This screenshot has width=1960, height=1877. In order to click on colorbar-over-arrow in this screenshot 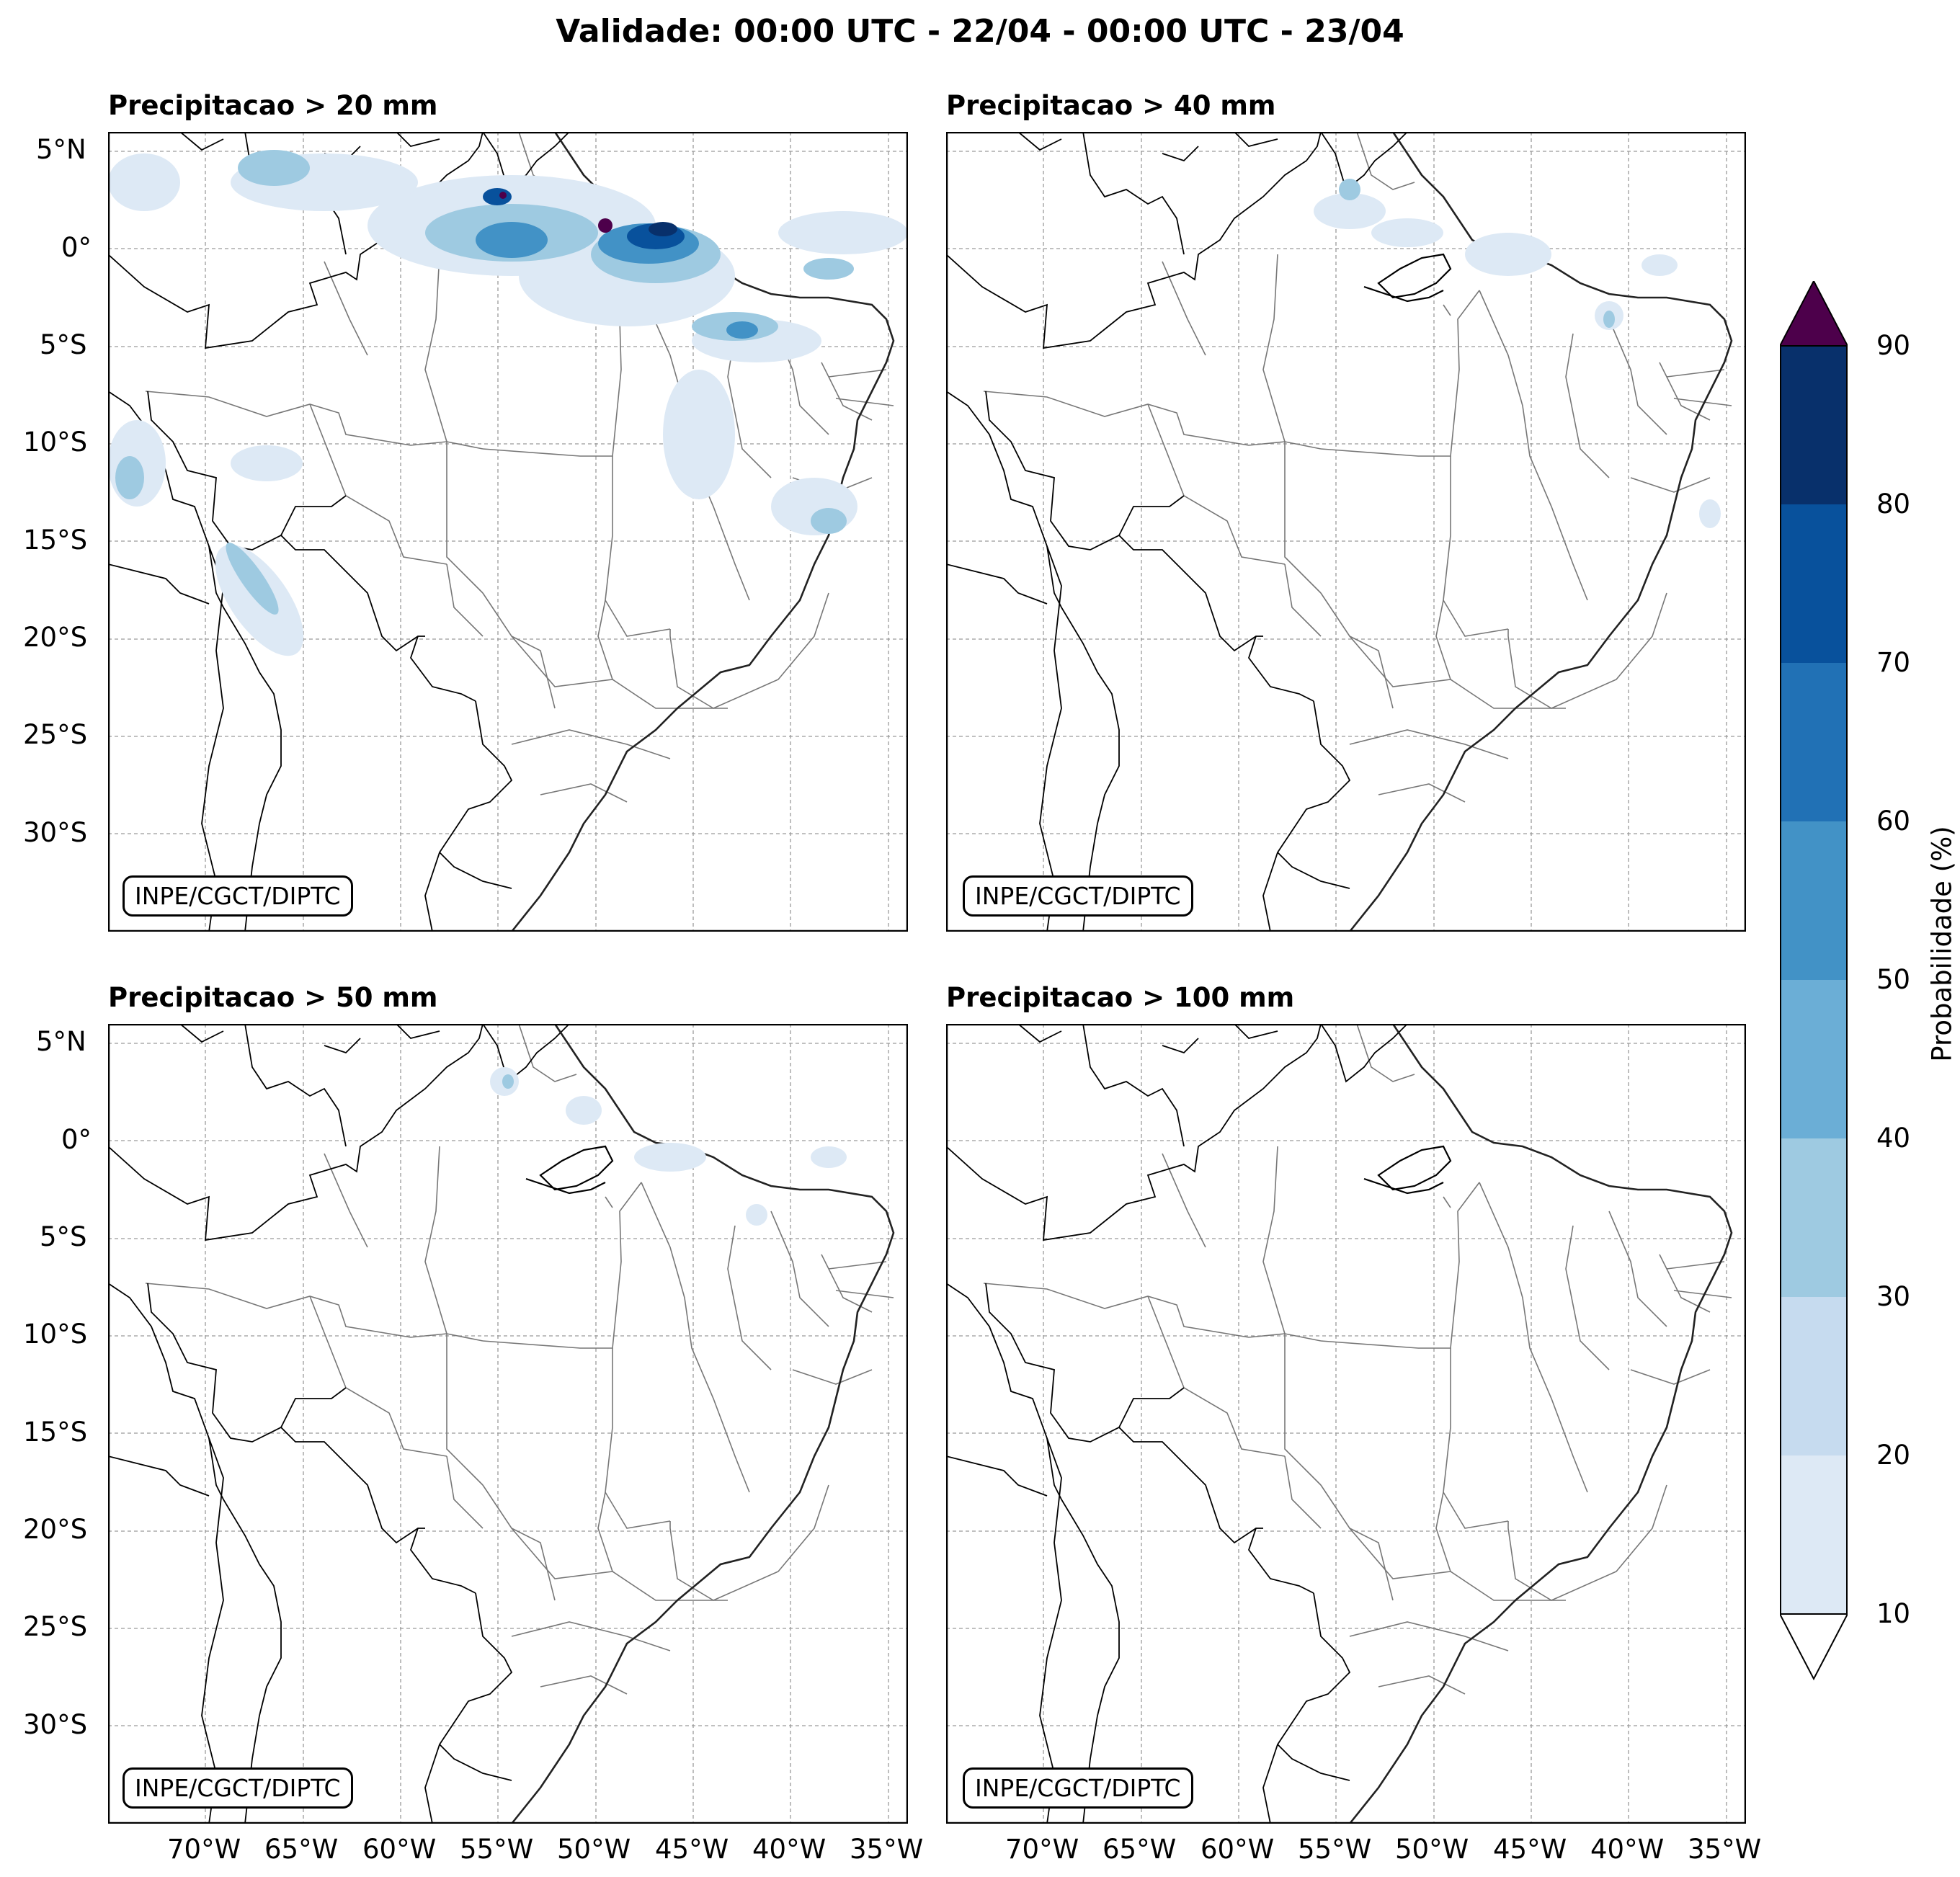, I will do `click(1814, 314)`.